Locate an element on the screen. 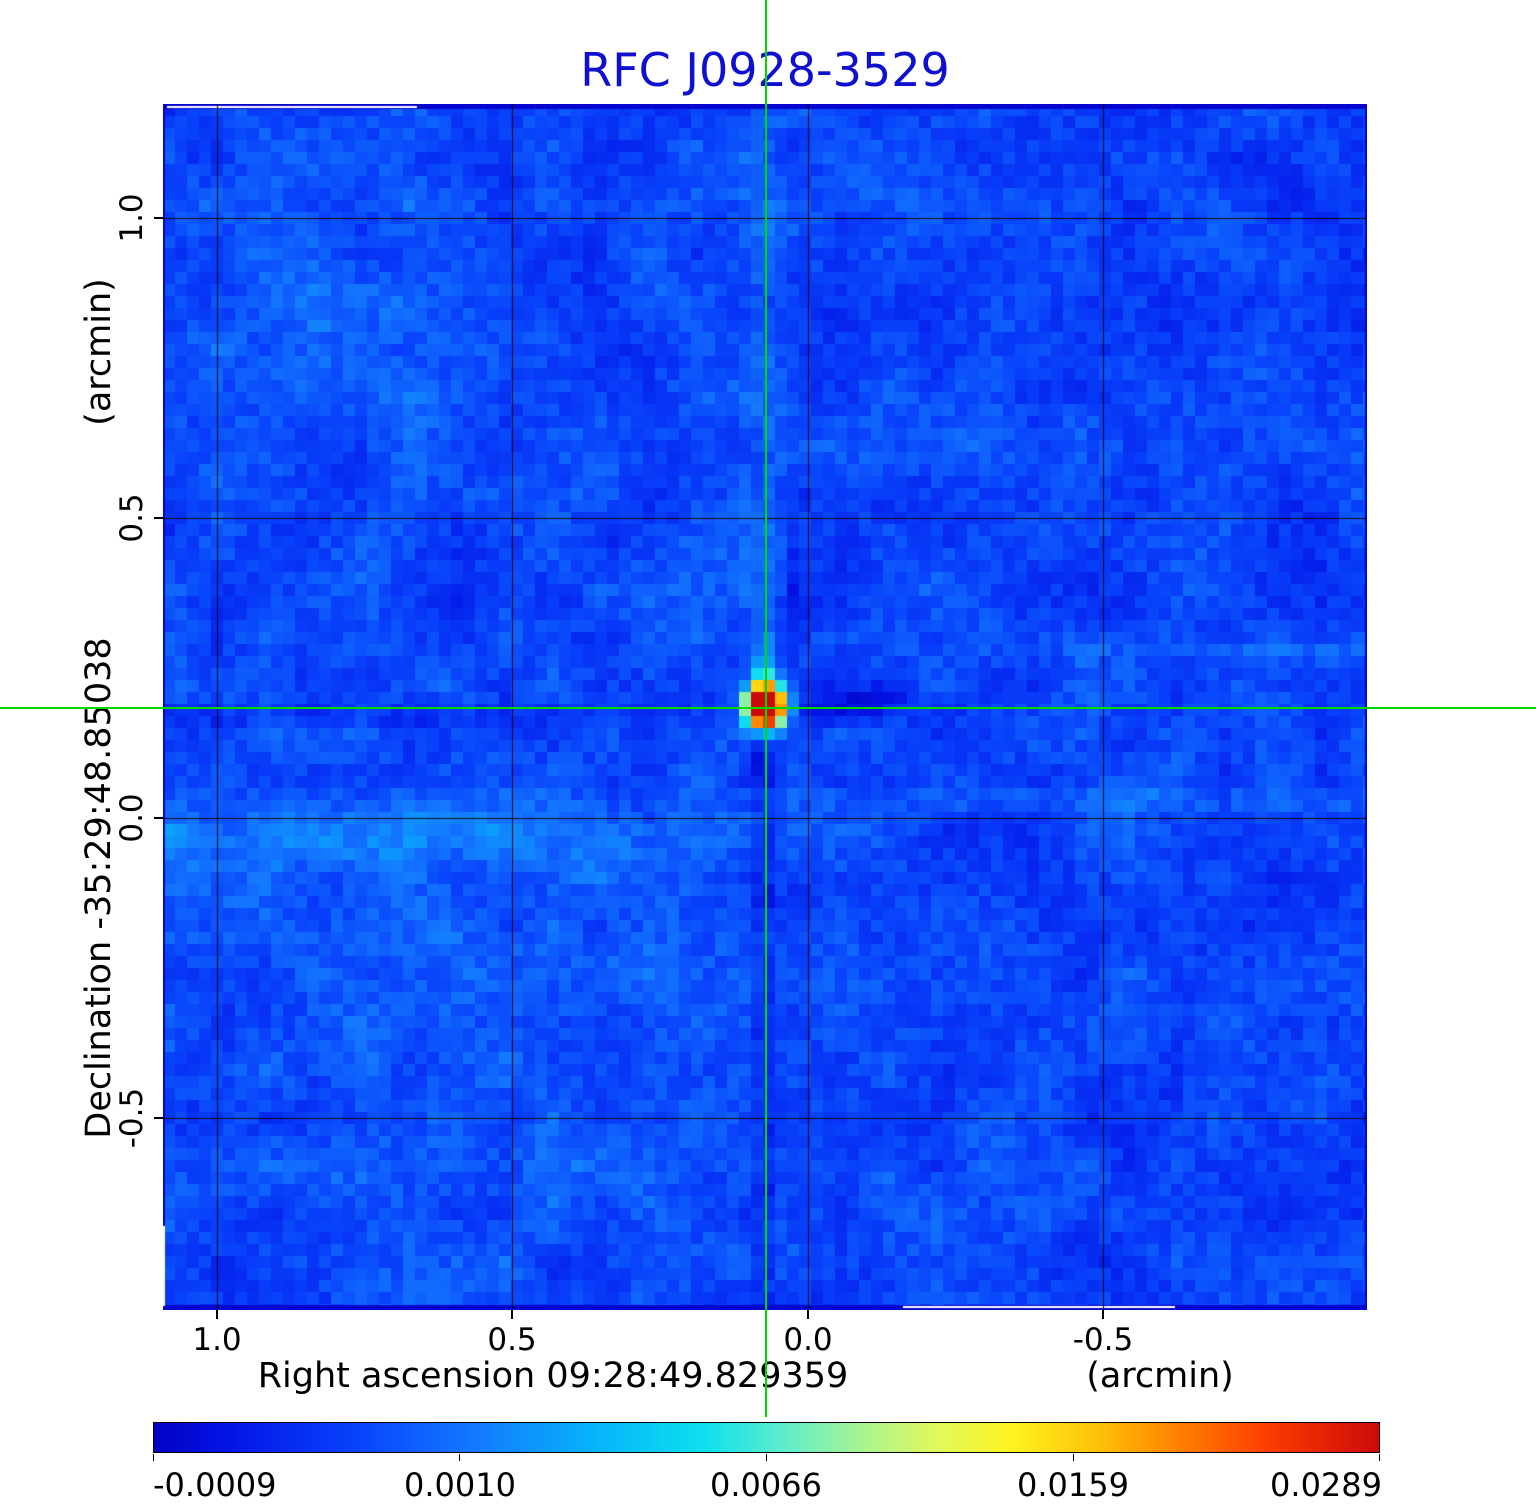 The width and height of the screenshot is (1536, 1511). colorbar is located at coordinates (766, 1437).